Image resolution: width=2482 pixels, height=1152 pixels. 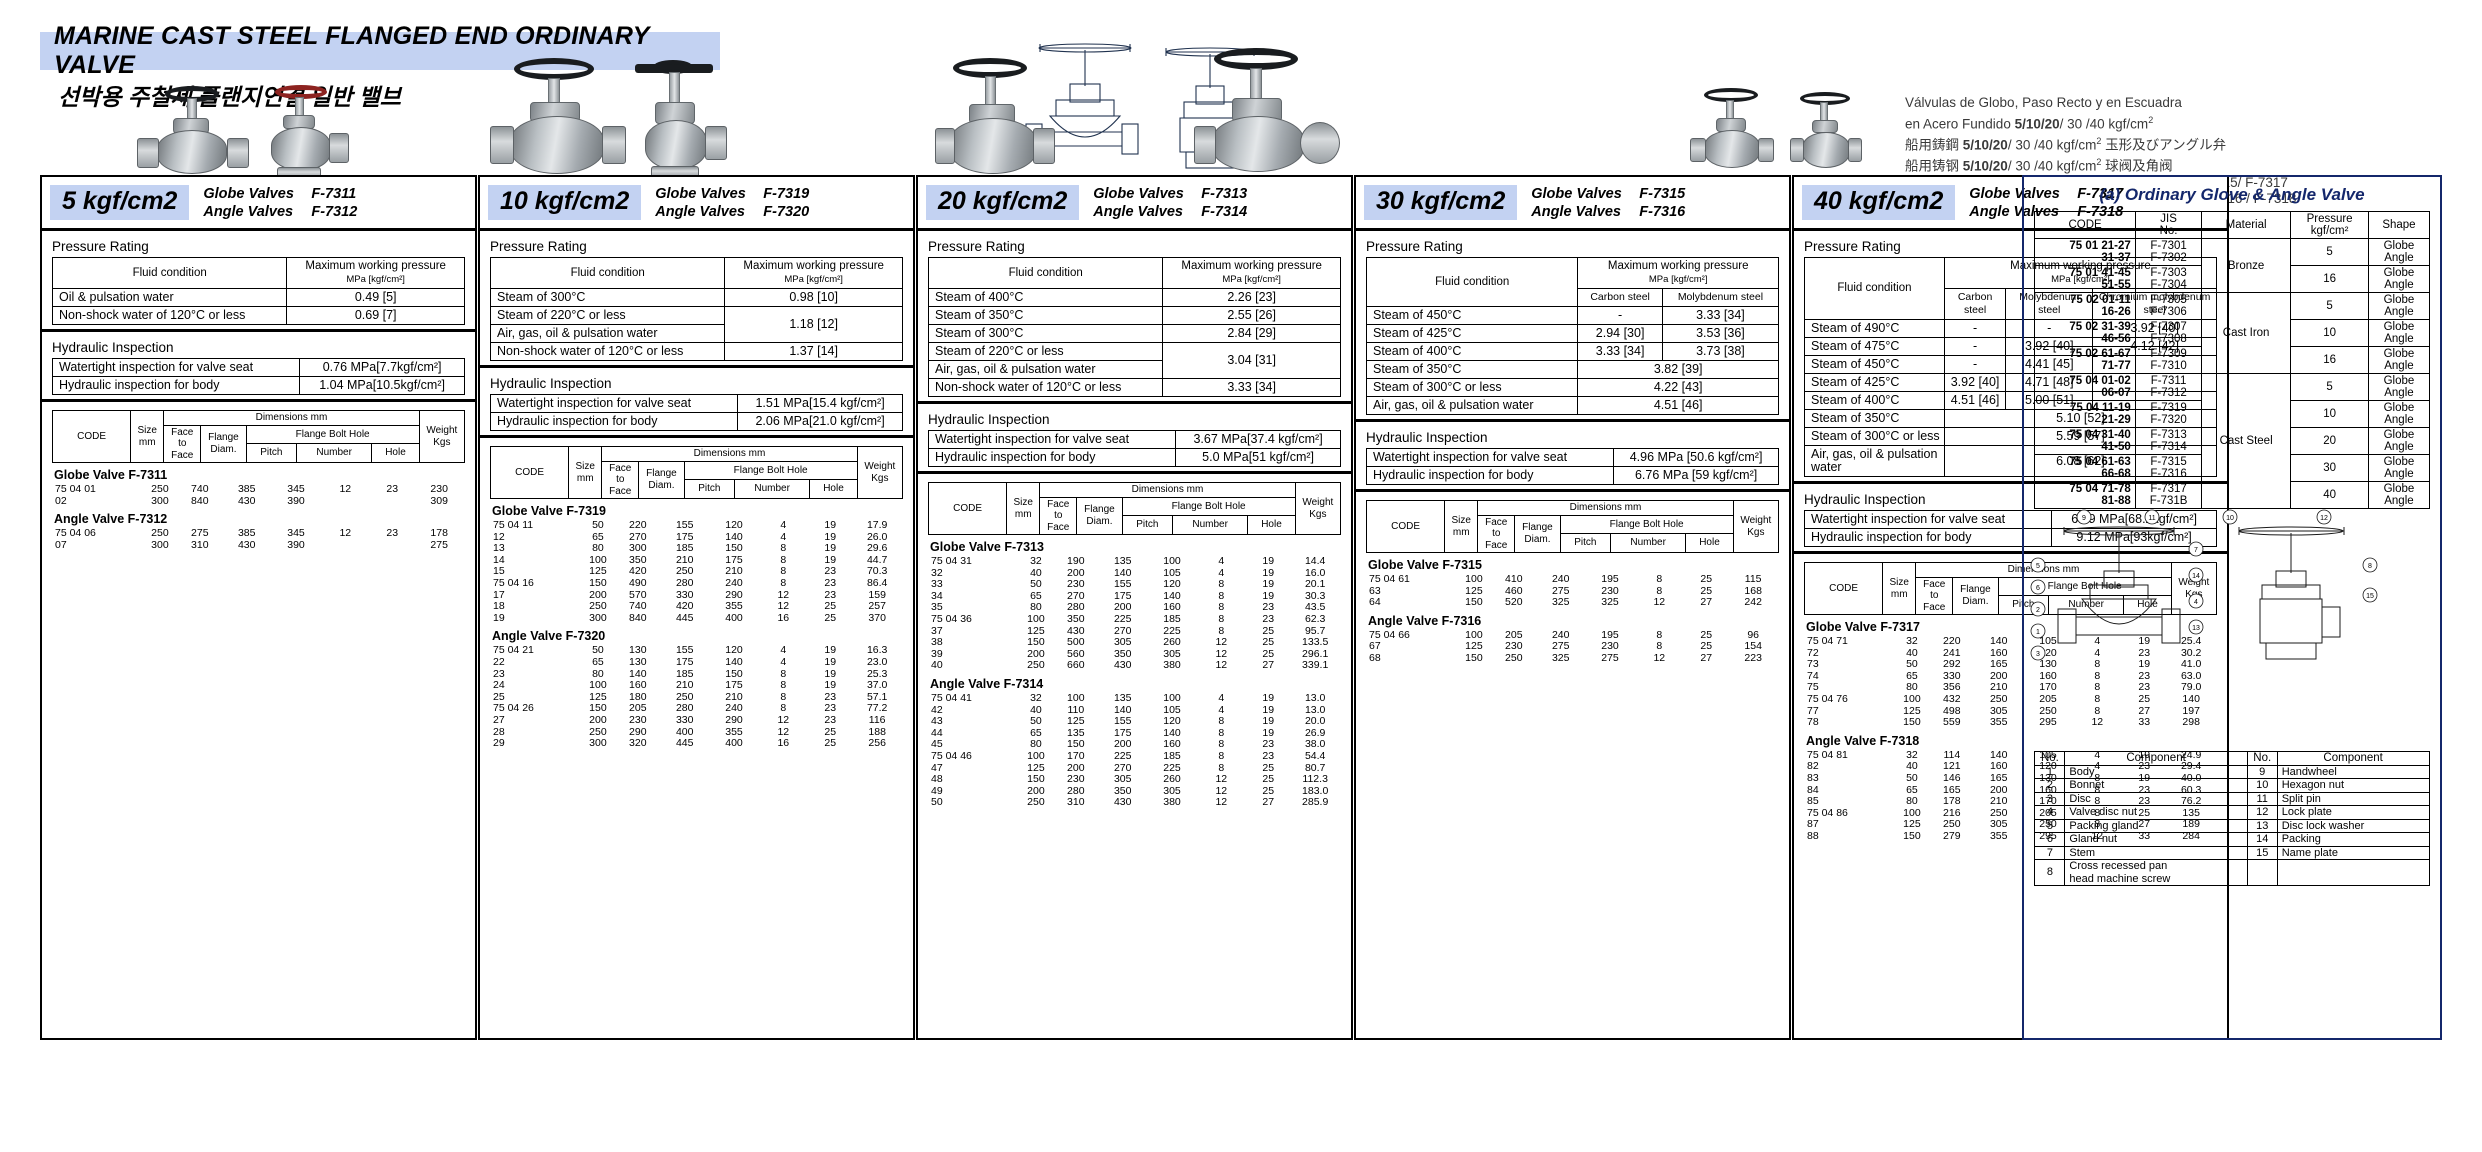 I want to click on cell-jis: F-7317 F-731B, so click(x=2168, y=495).